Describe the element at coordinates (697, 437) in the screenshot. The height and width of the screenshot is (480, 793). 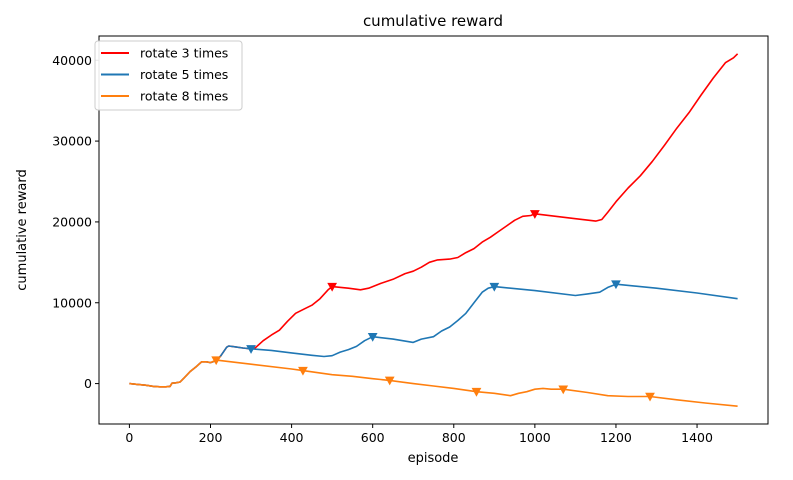
I see `x-tick-label: 1400` at that location.